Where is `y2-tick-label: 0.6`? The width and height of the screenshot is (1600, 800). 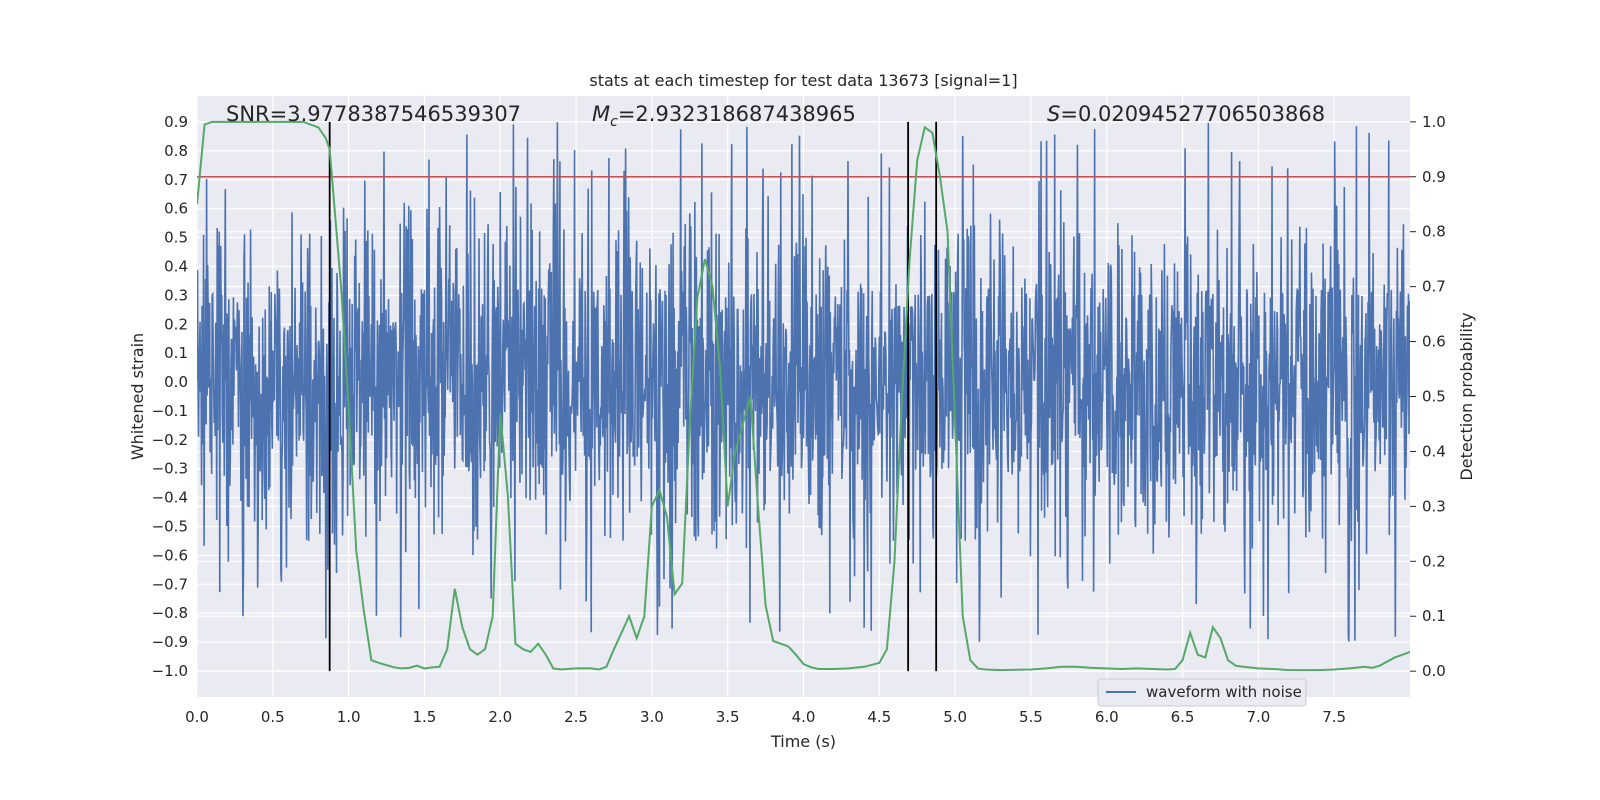
y2-tick-label: 0.6 is located at coordinates (1434, 342).